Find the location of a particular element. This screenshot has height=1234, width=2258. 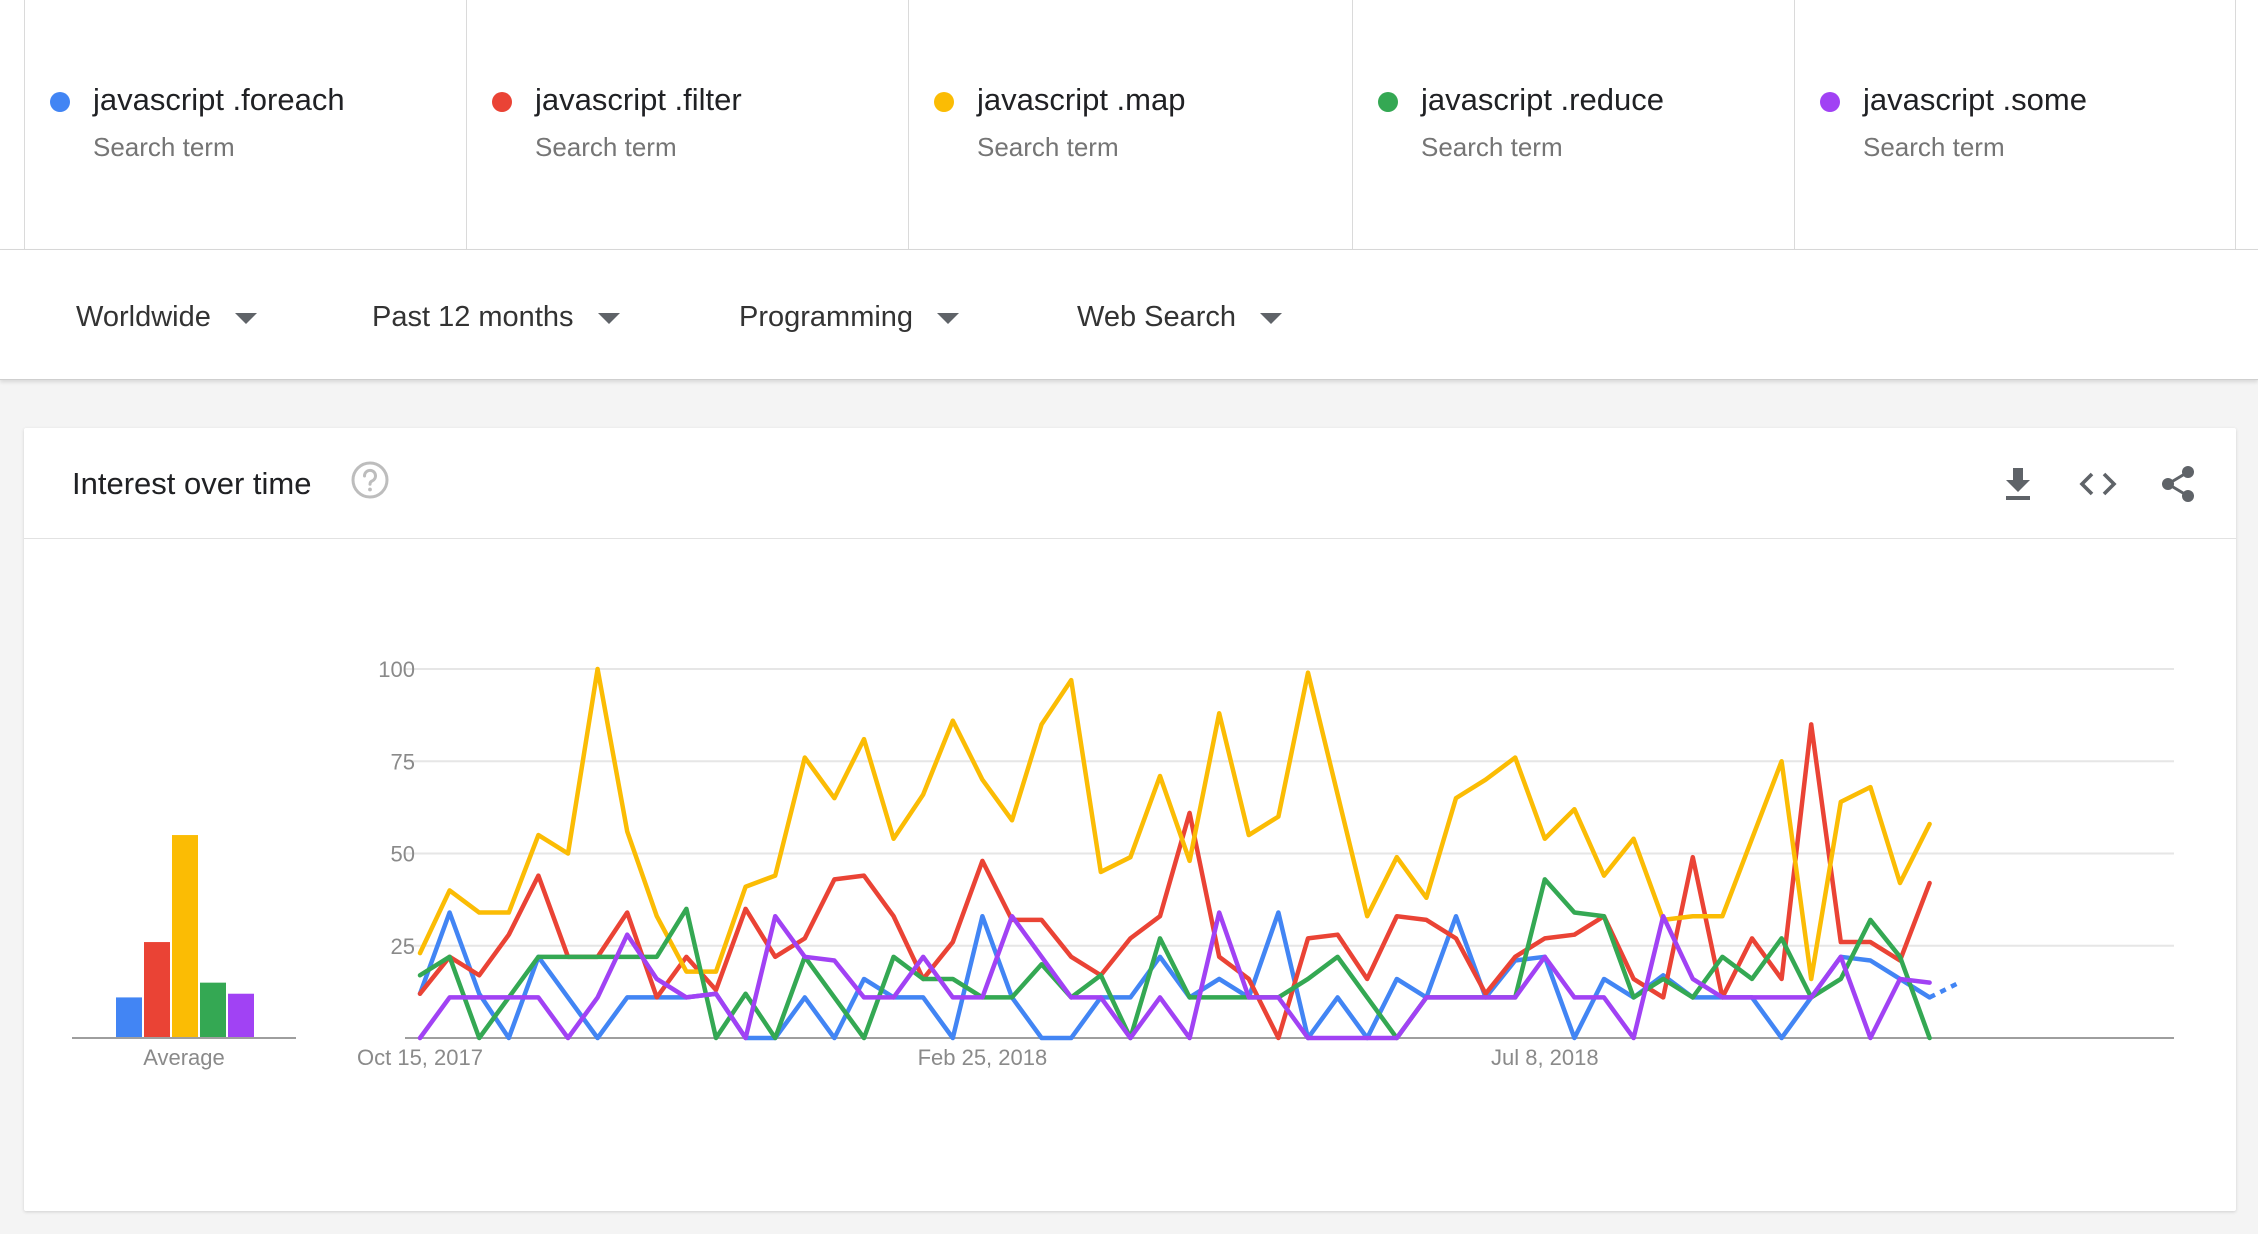

help-icon is located at coordinates (370, 480).